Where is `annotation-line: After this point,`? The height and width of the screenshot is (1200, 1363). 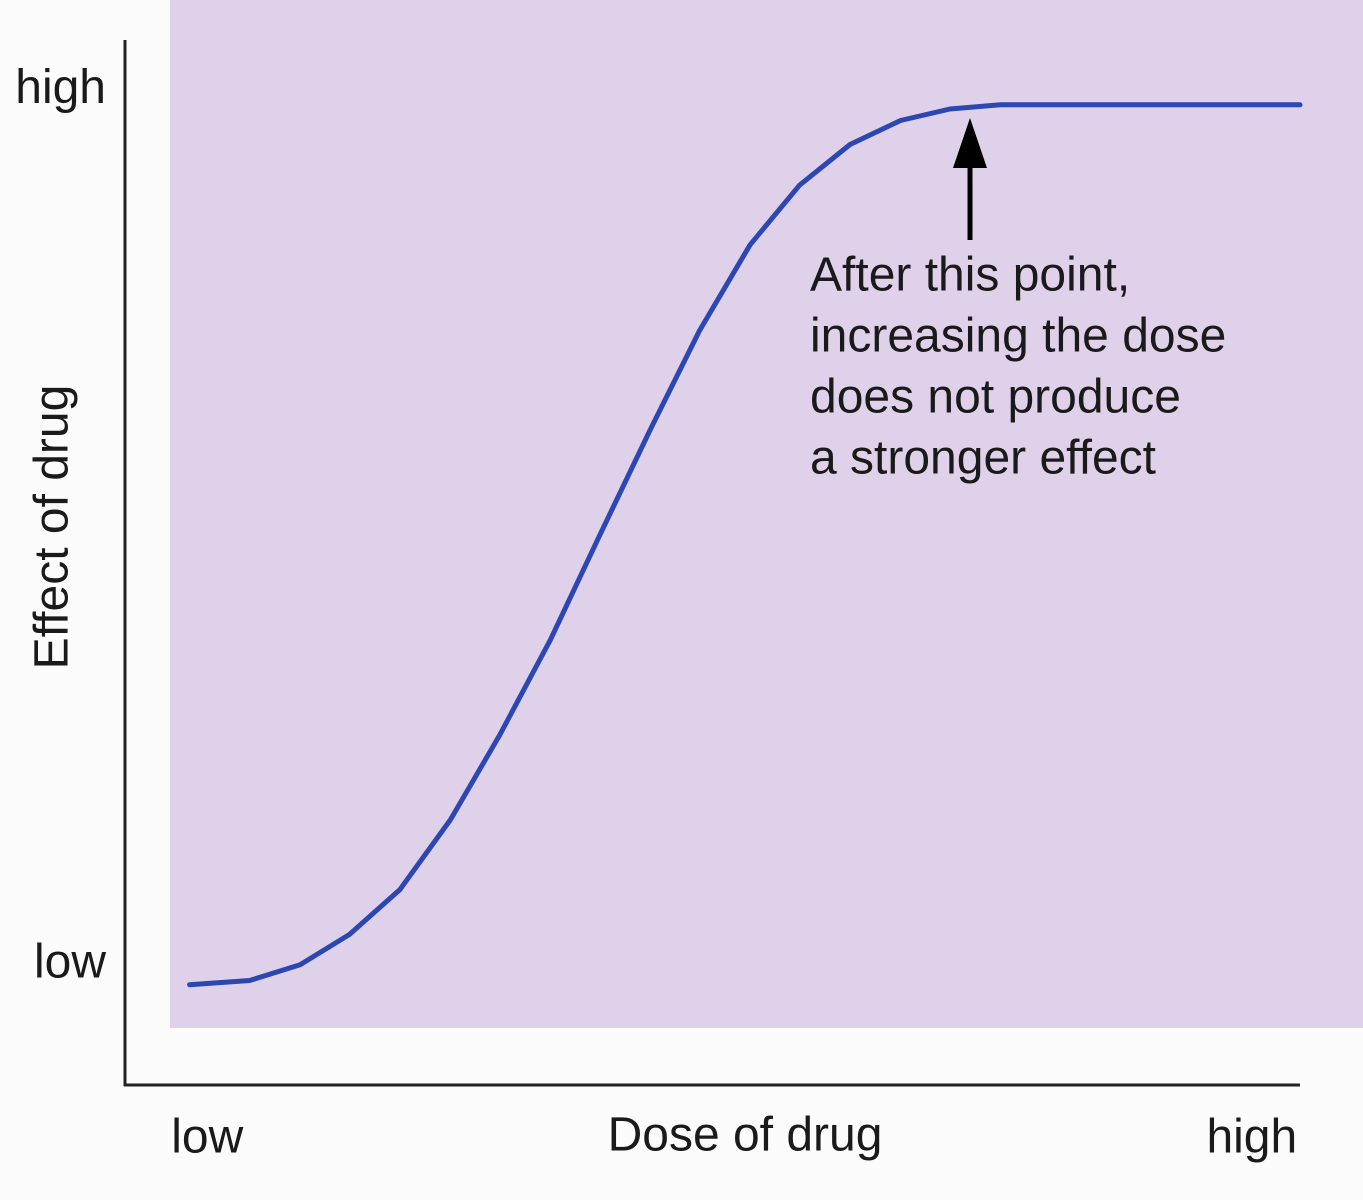
annotation-line: After this point, is located at coordinates (970, 275).